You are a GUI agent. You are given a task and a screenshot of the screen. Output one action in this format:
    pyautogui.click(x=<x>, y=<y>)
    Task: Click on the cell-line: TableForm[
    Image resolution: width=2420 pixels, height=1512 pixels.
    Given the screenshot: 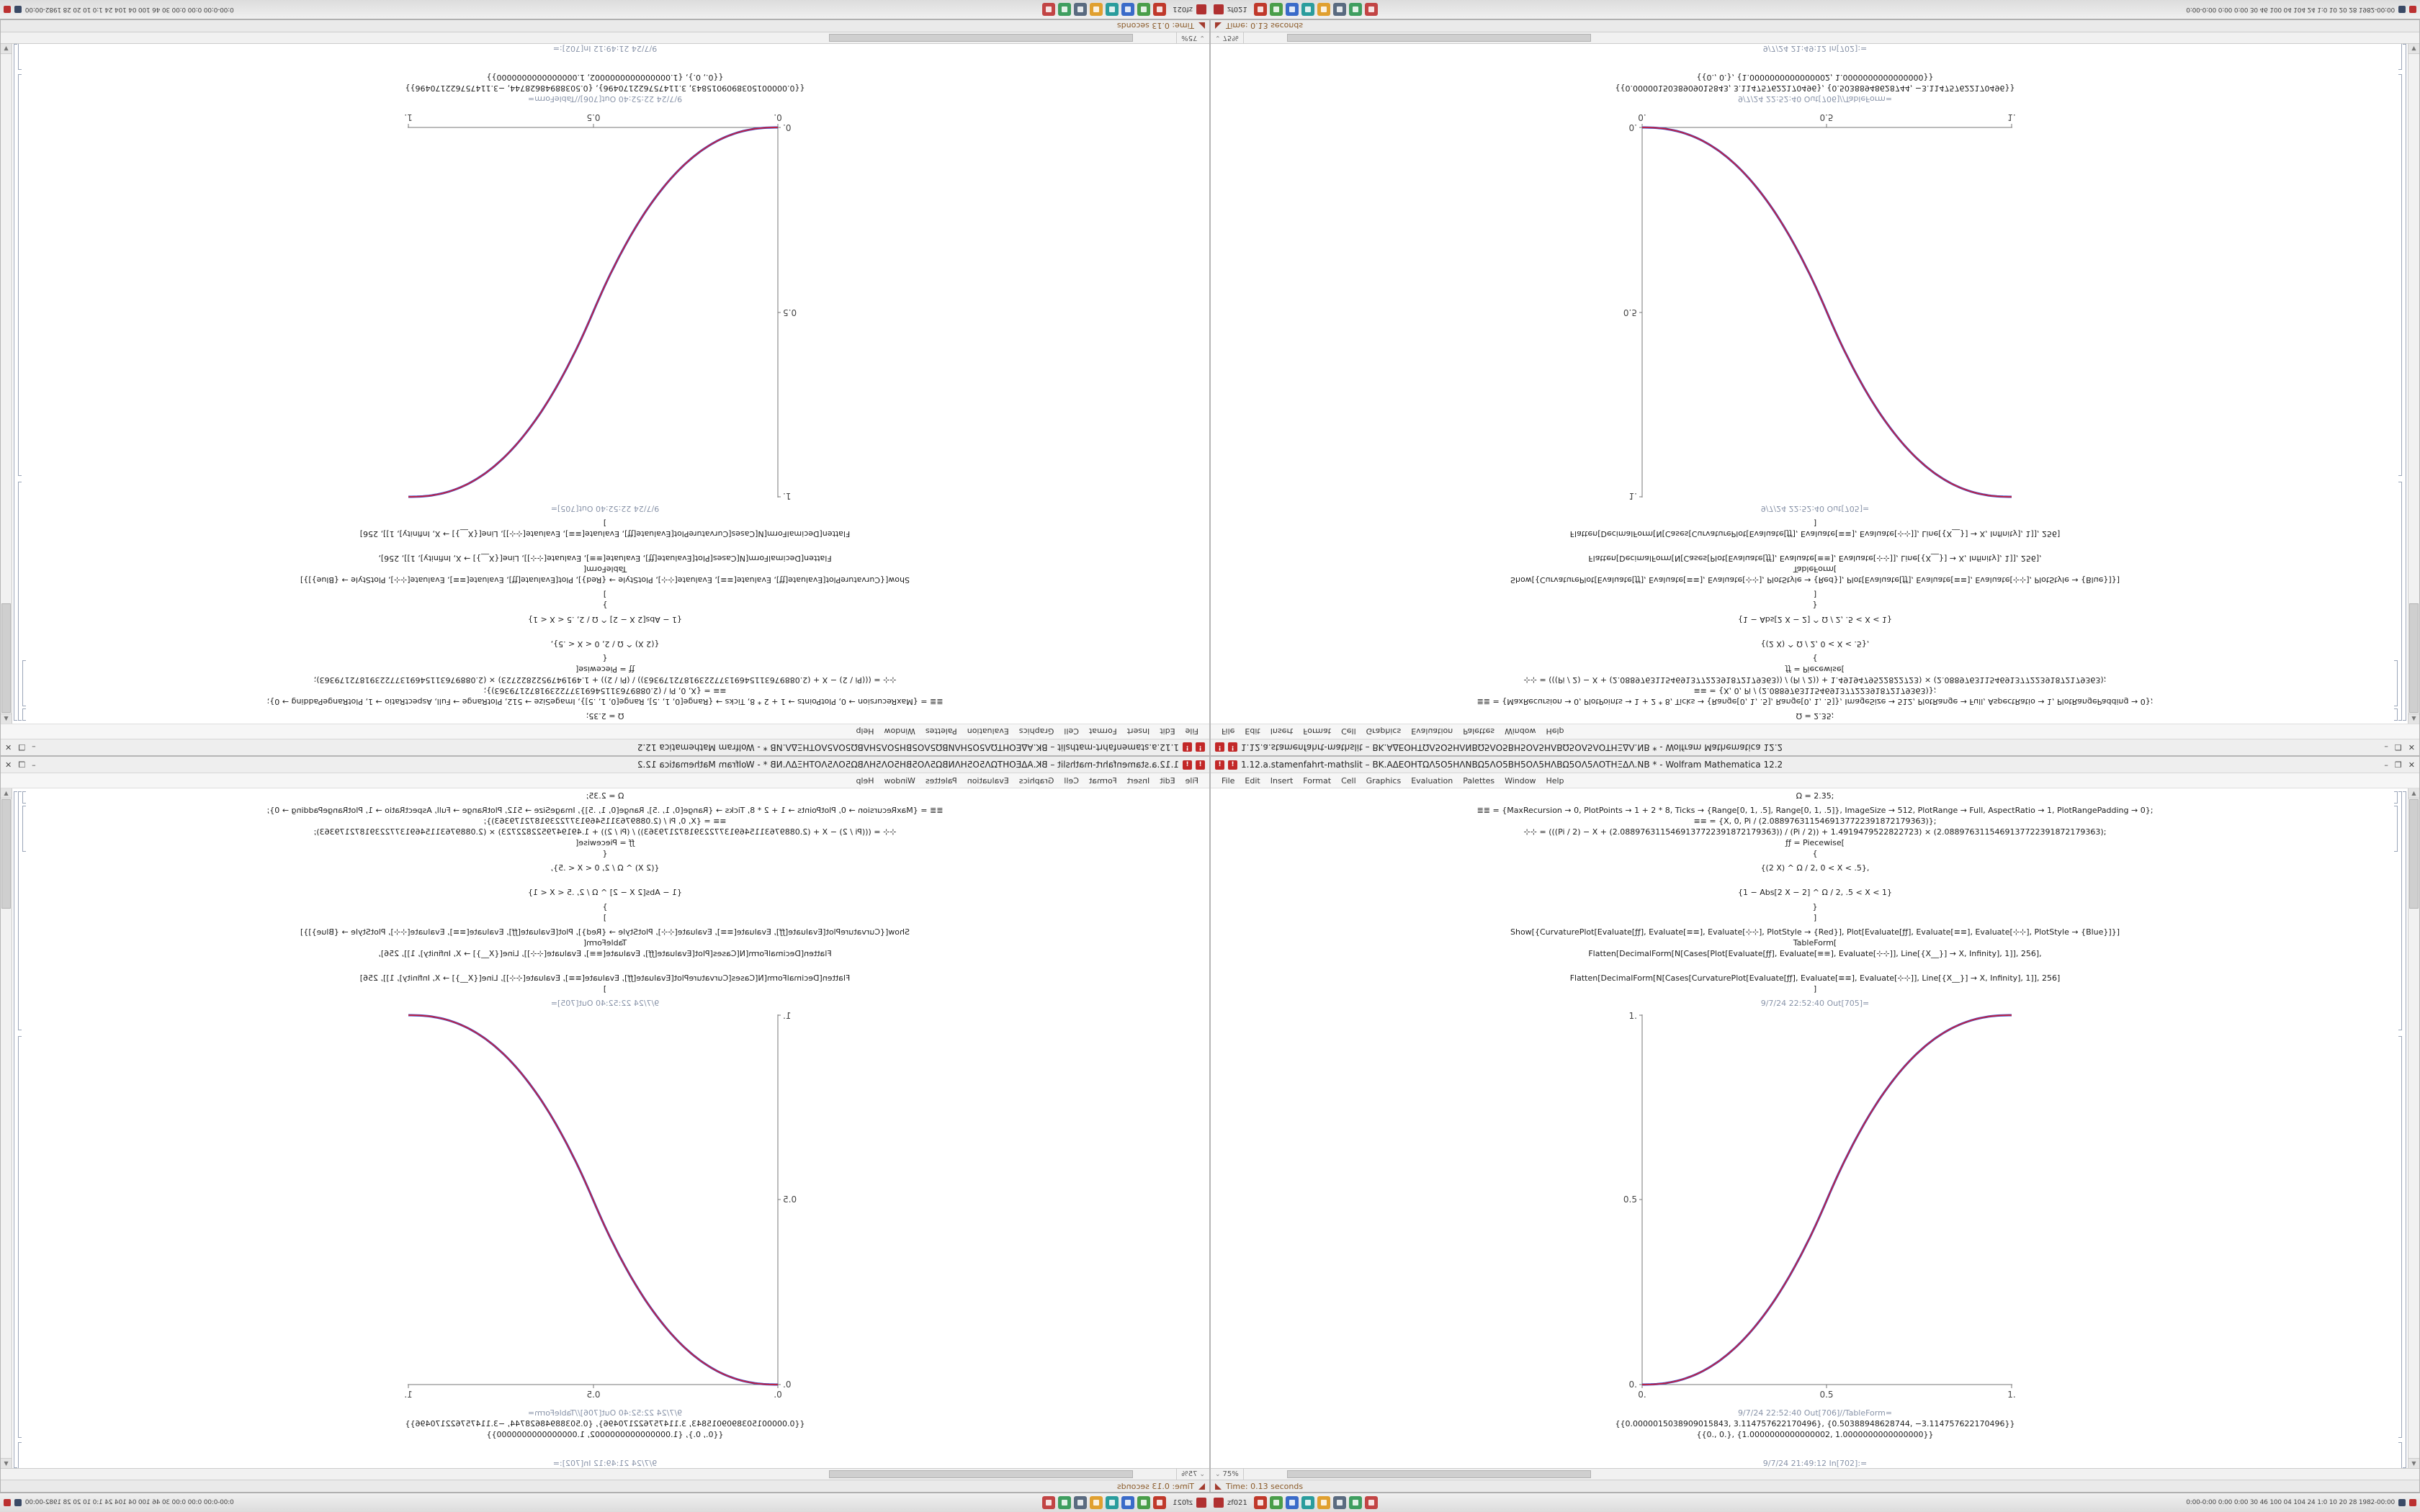 What is the action you would take?
    pyautogui.click(x=605, y=569)
    